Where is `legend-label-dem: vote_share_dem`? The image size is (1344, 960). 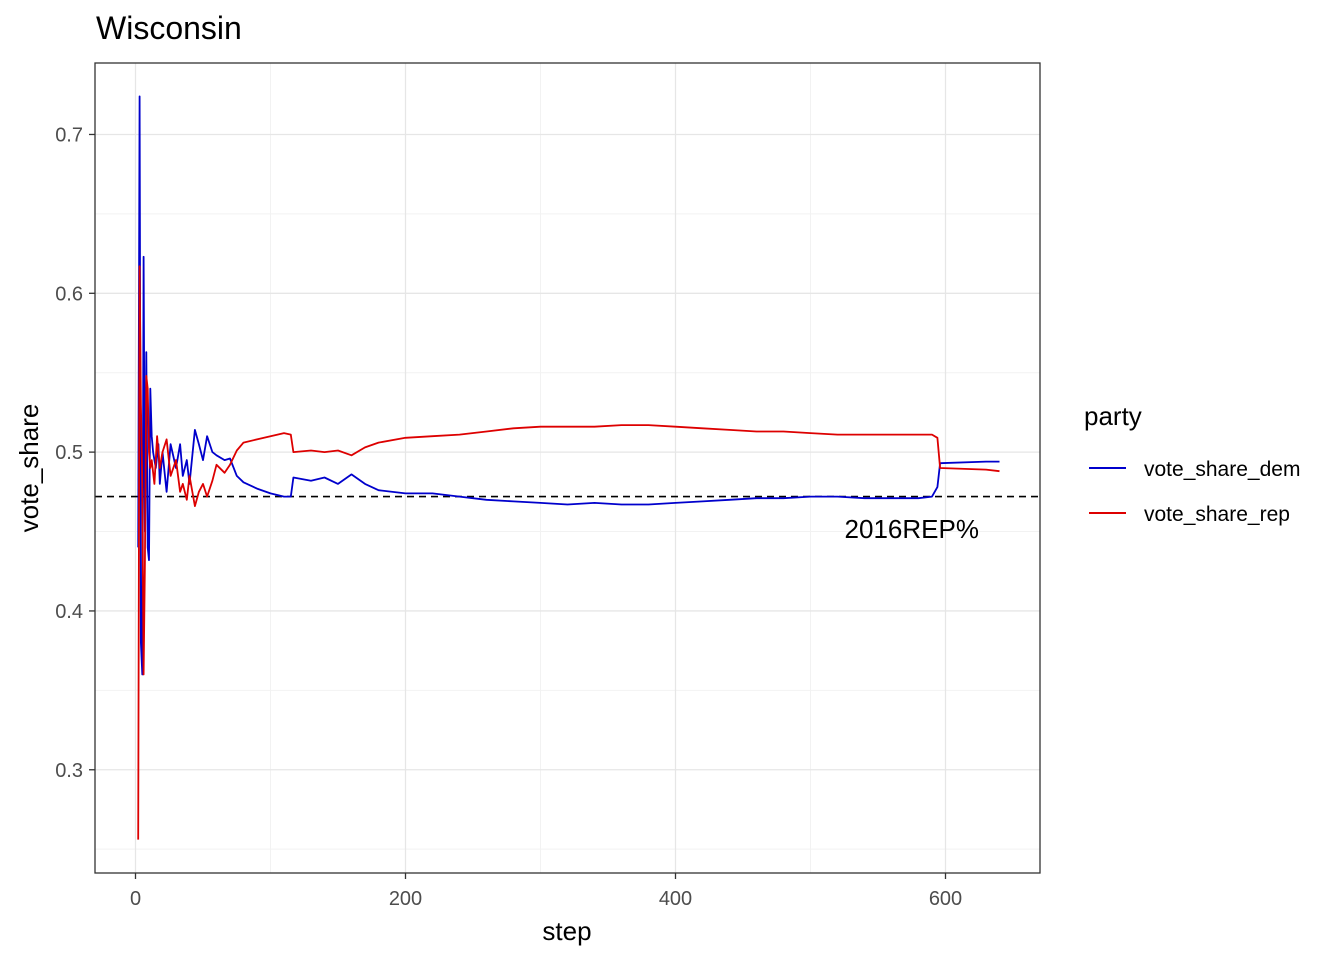
legend-label-dem: vote_share_dem is located at coordinates (1222, 469).